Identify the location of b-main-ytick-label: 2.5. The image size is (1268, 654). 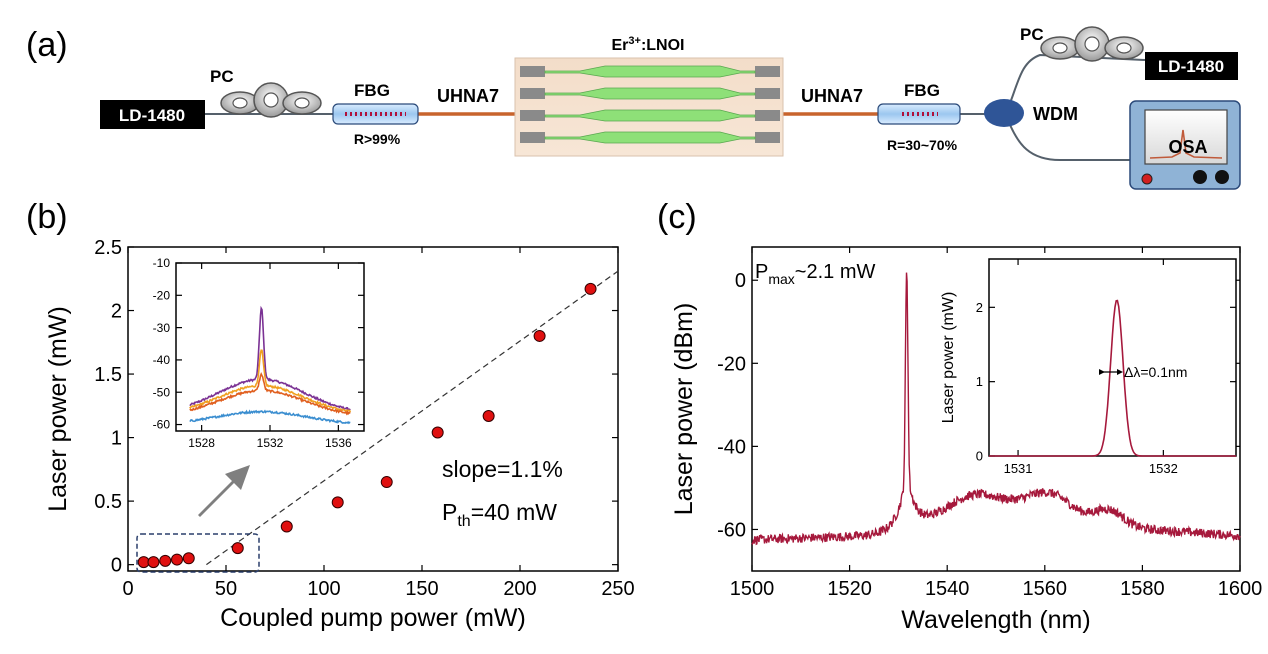
(108, 248).